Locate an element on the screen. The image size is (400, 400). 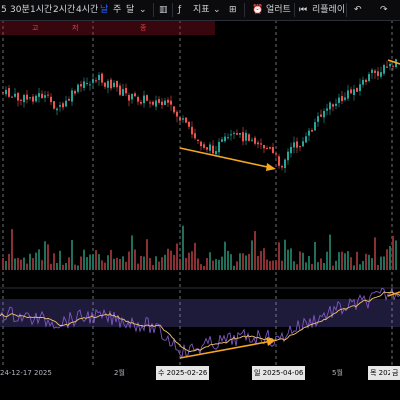
interval-5: 5 is located at coordinates (4, 10).